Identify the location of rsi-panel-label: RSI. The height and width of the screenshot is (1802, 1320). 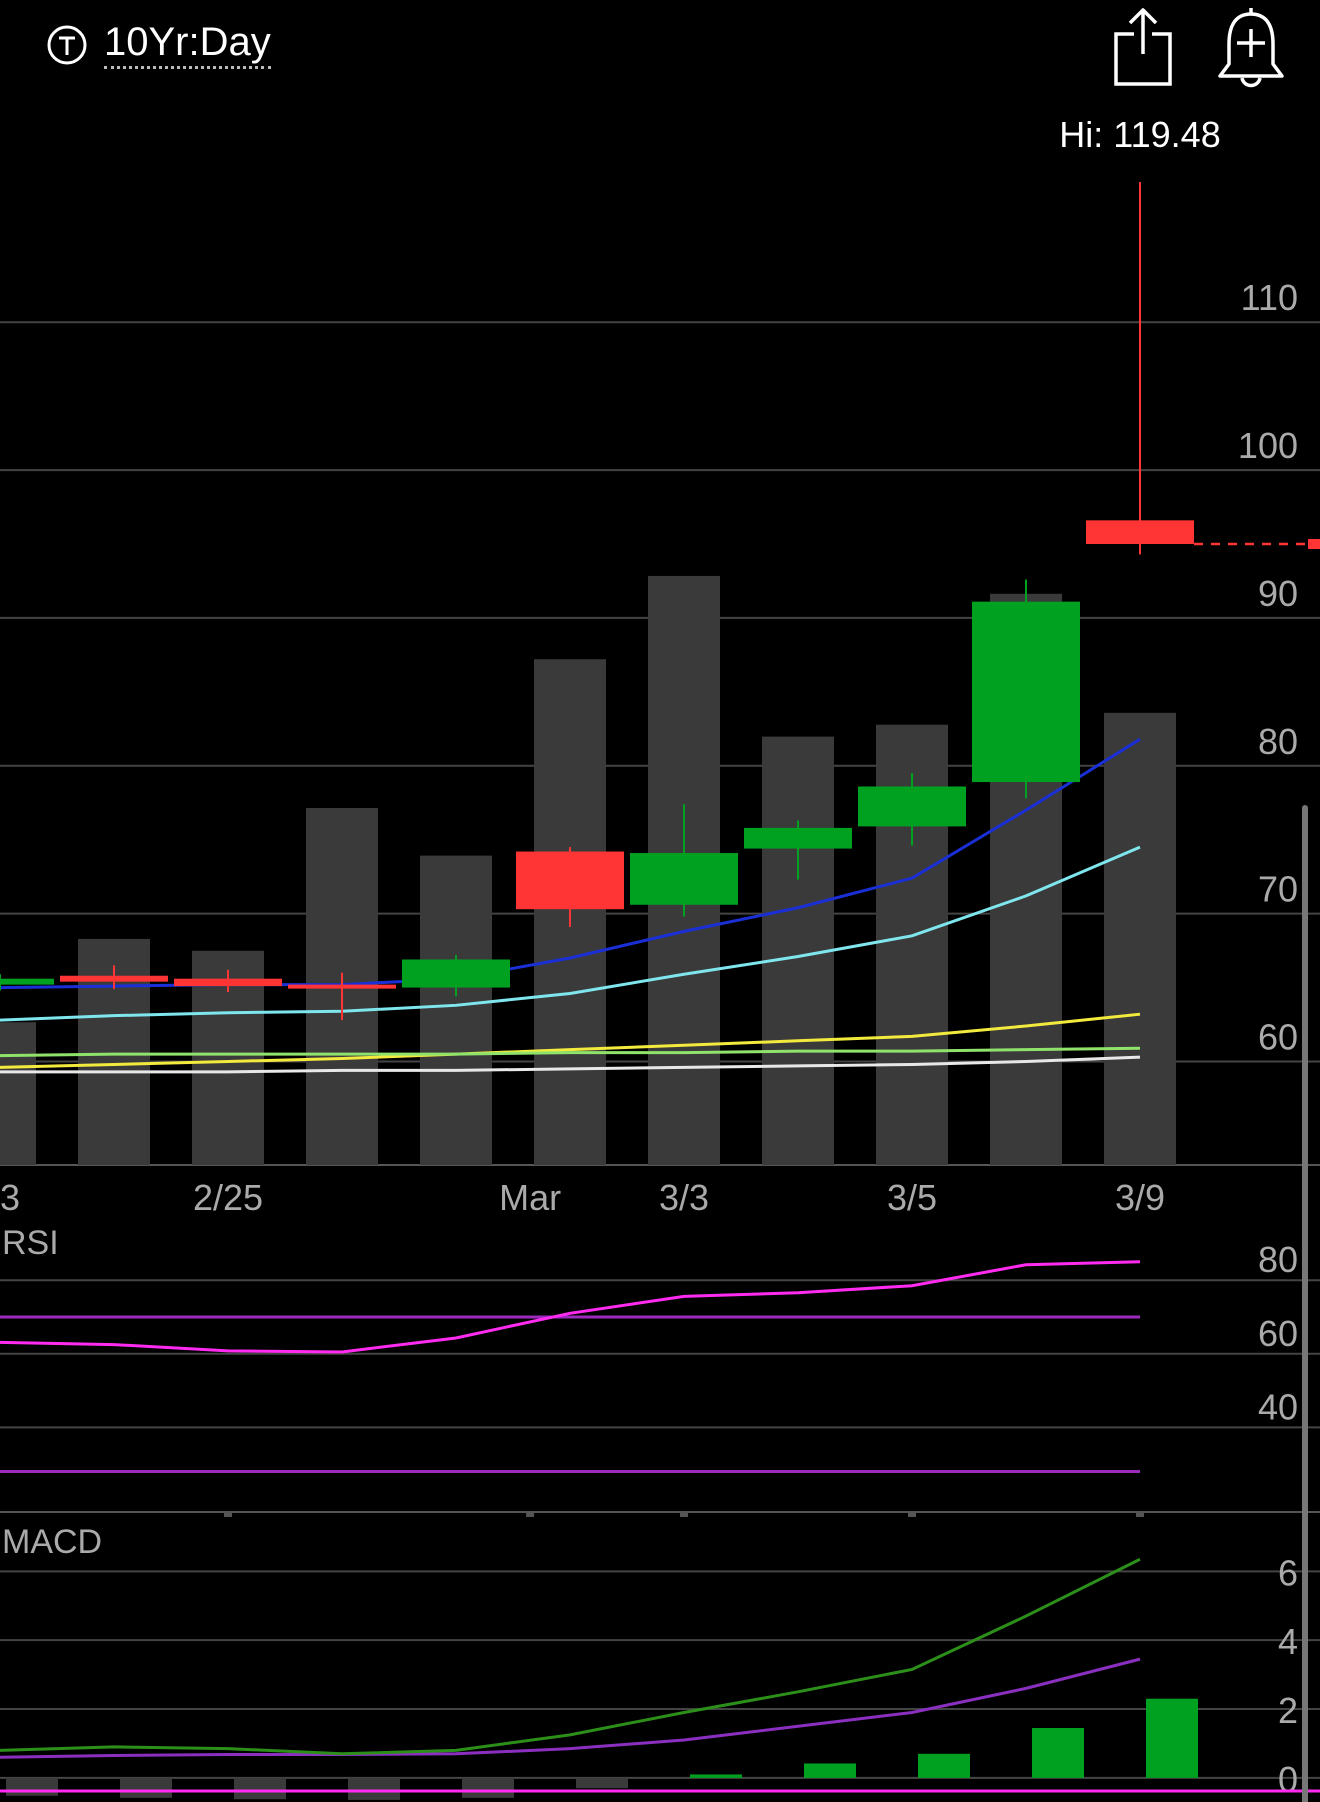
(30, 1243).